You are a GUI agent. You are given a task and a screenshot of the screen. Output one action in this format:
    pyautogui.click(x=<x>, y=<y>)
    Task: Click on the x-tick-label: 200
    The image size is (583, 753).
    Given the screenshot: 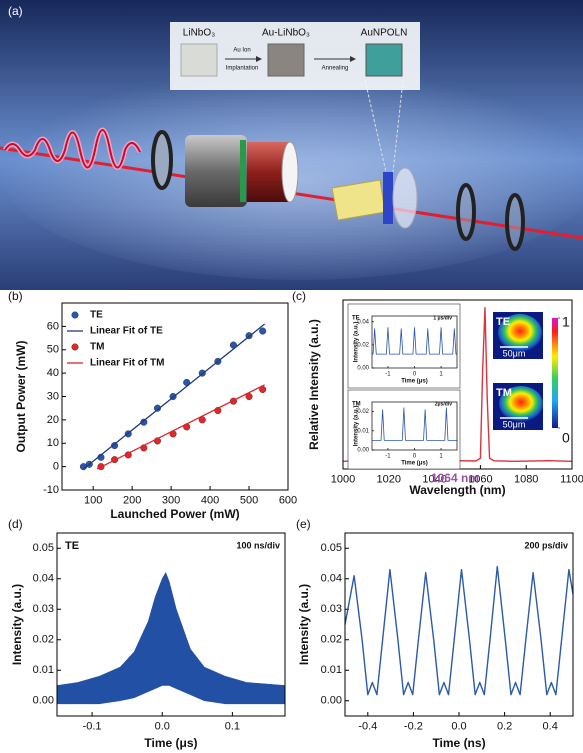 What is the action you would take?
    pyautogui.click(x=132, y=500)
    